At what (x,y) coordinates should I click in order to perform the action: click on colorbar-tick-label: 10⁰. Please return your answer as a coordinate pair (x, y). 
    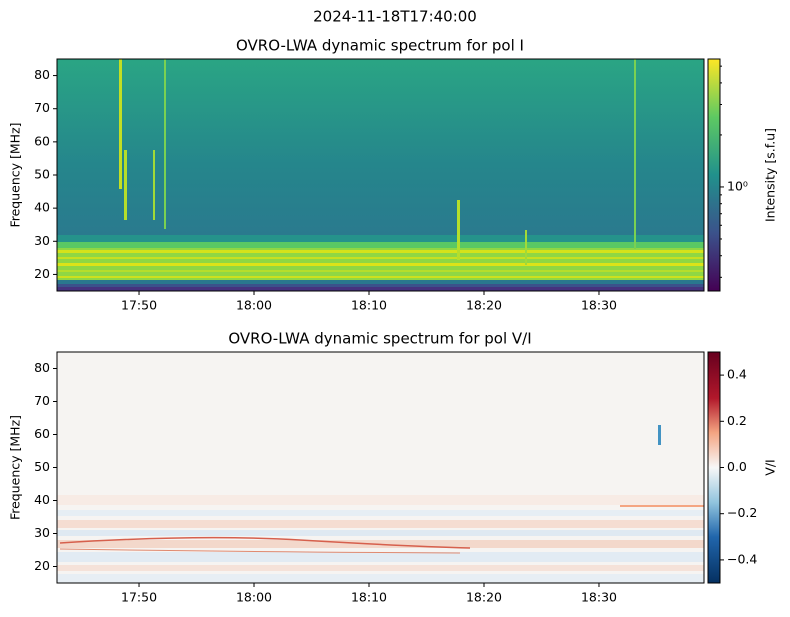
    Looking at the image, I should click on (737, 185).